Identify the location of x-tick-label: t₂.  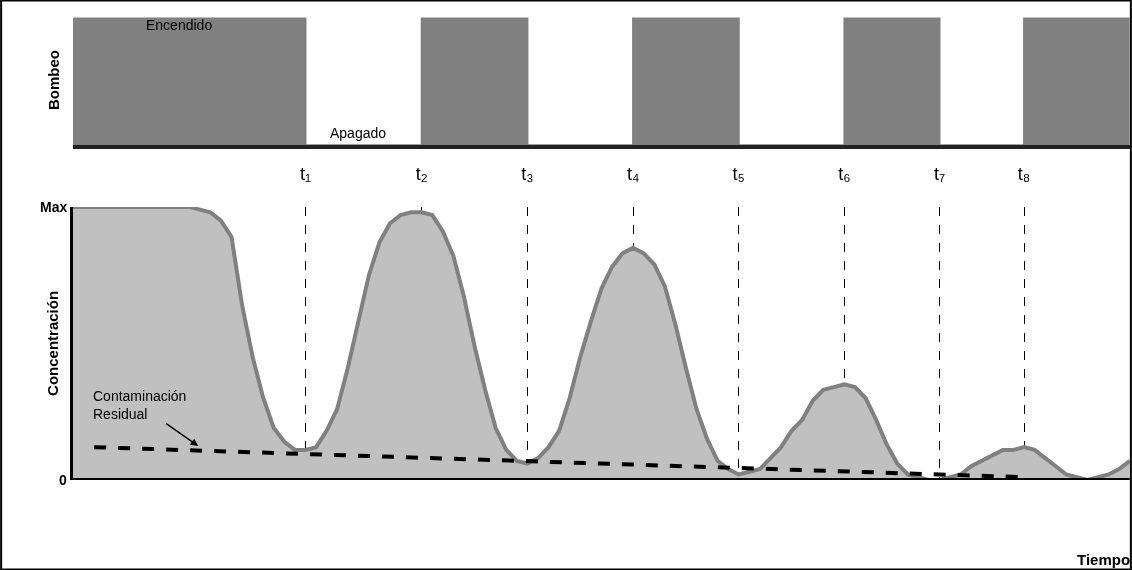
(421, 174).